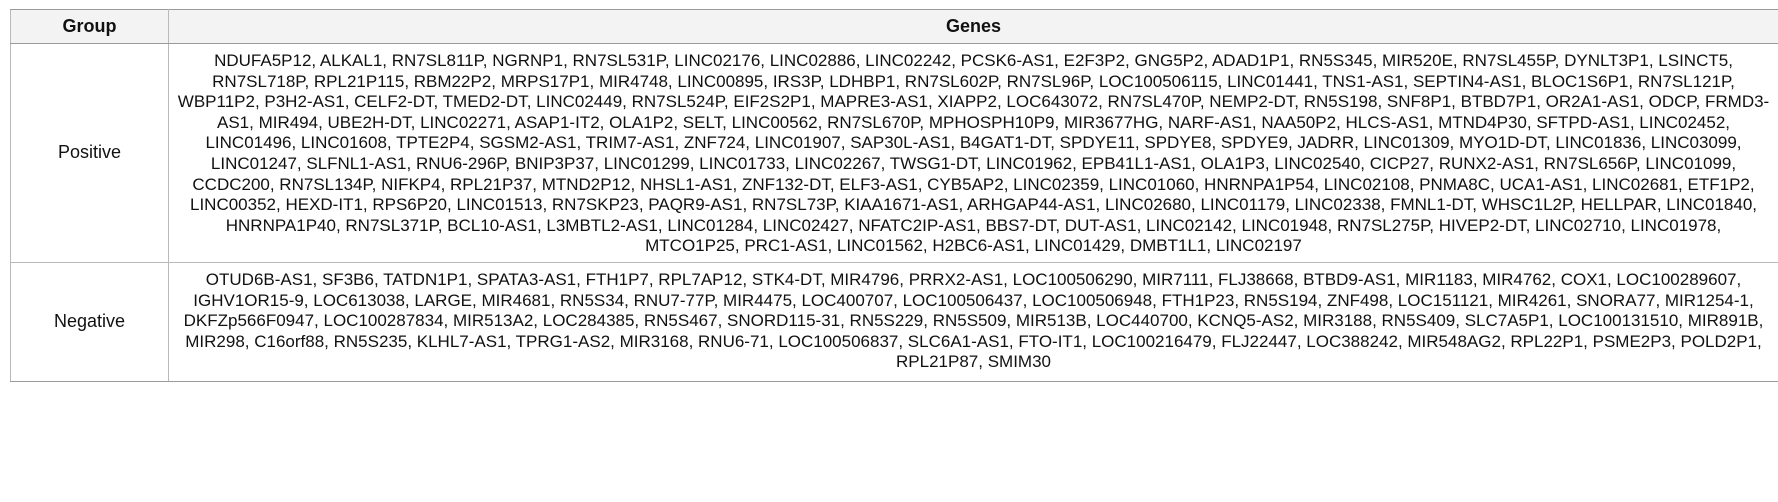 The width and height of the screenshot is (1778, 502). I want to click on header-genes: Genes, so click(973, 26).